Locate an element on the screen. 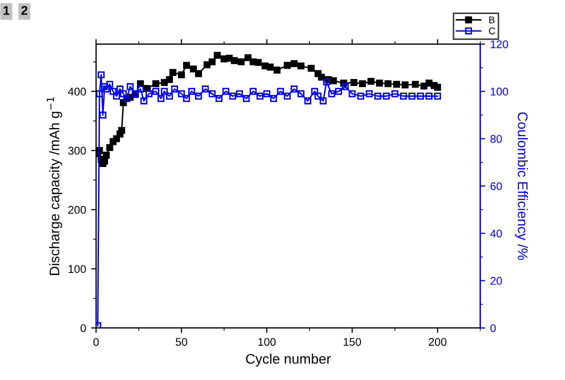 The image size is (565, 380). y-tick-label: 200 is located at coordinates (77, 210).